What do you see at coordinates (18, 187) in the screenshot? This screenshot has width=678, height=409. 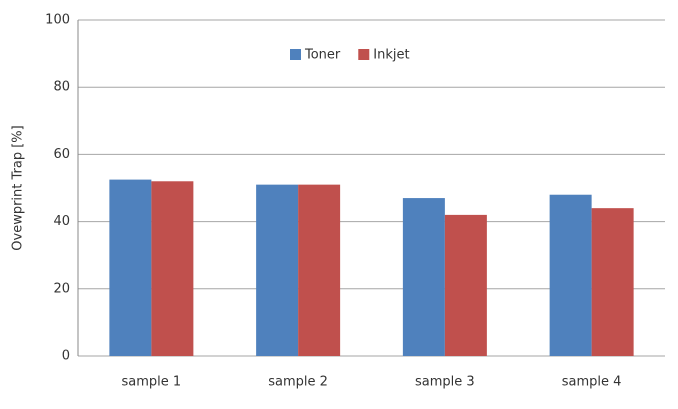 I see `y-axis-label: Ovewprint Trap [%]` at bounding box center [18, 187].